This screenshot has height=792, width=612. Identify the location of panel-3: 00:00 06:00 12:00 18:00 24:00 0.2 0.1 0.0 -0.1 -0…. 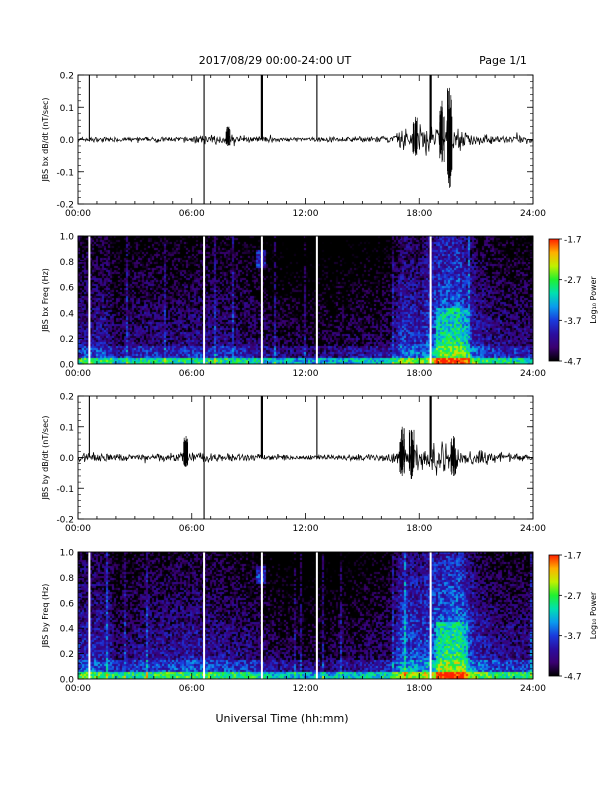
(293, 464).